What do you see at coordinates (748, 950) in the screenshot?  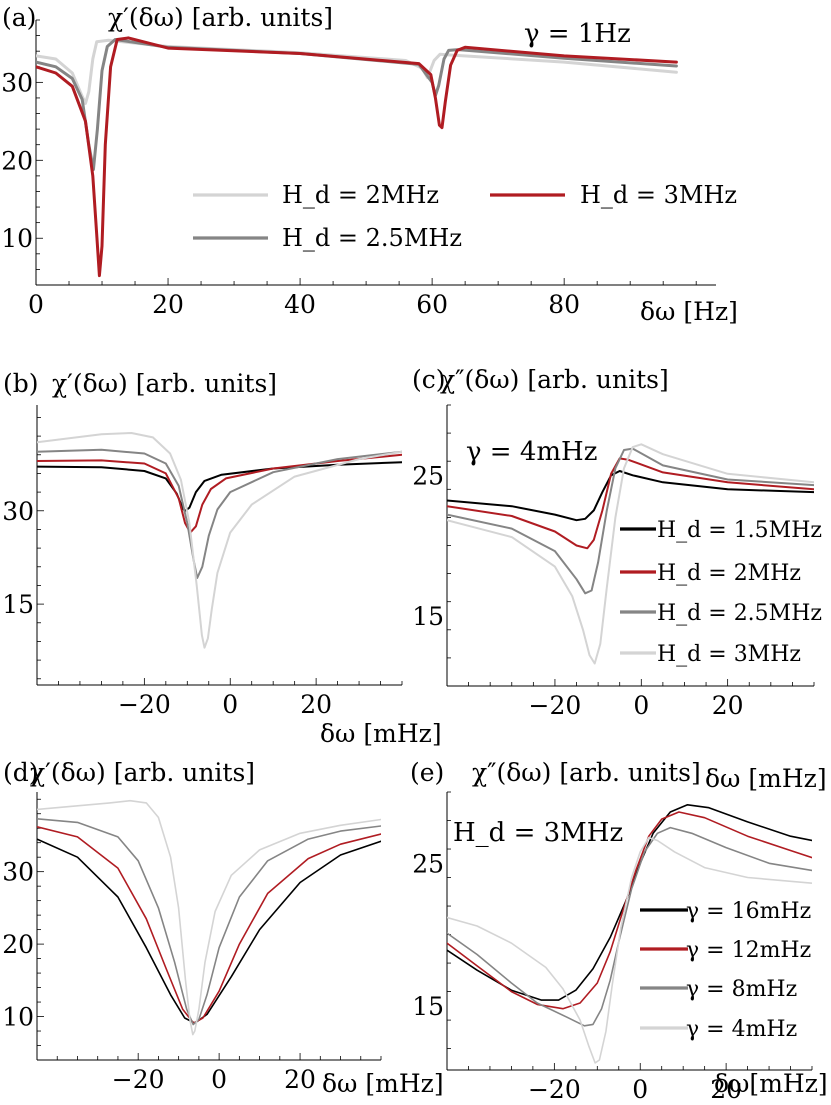 I see `legend-label: γ = 12mHz` at bounding box center [748, 950].